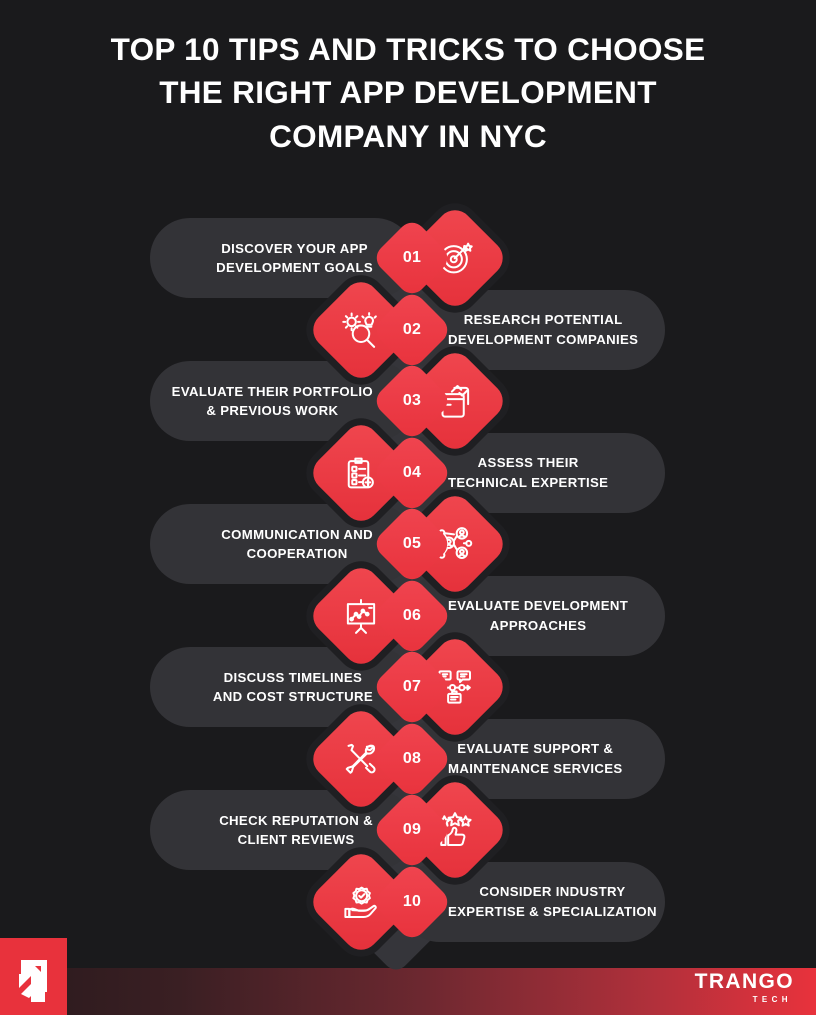  I want to click on step-number-text: 01, so click(412, 257).